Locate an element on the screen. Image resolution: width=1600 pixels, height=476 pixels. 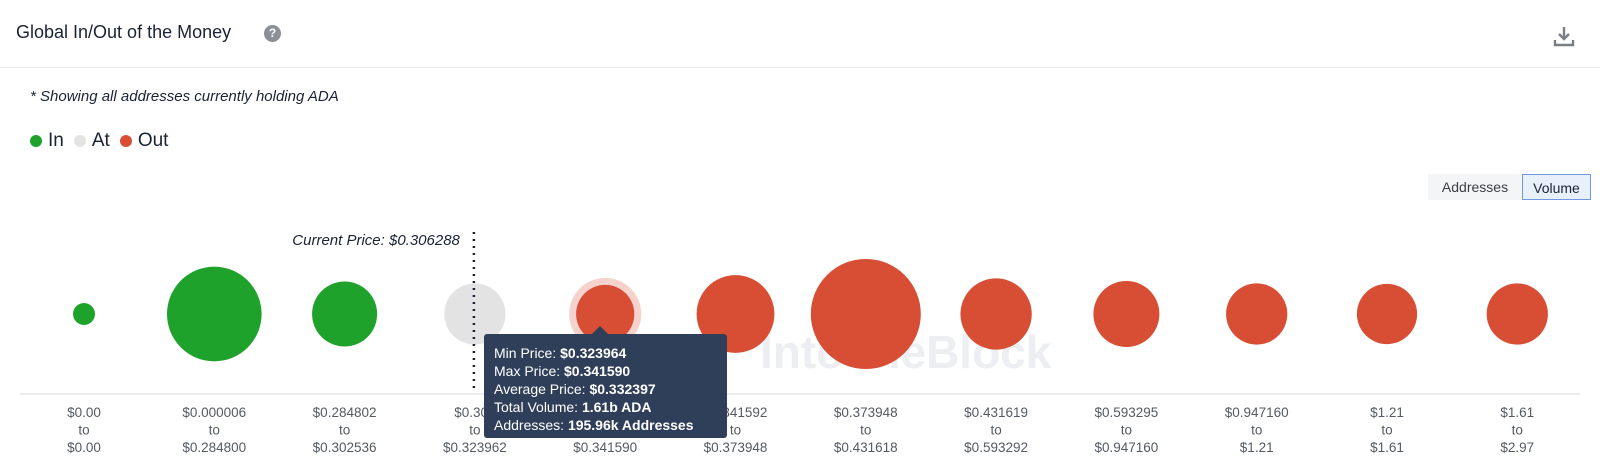
legend-item-out: Out is located at coordinates (144, 141).